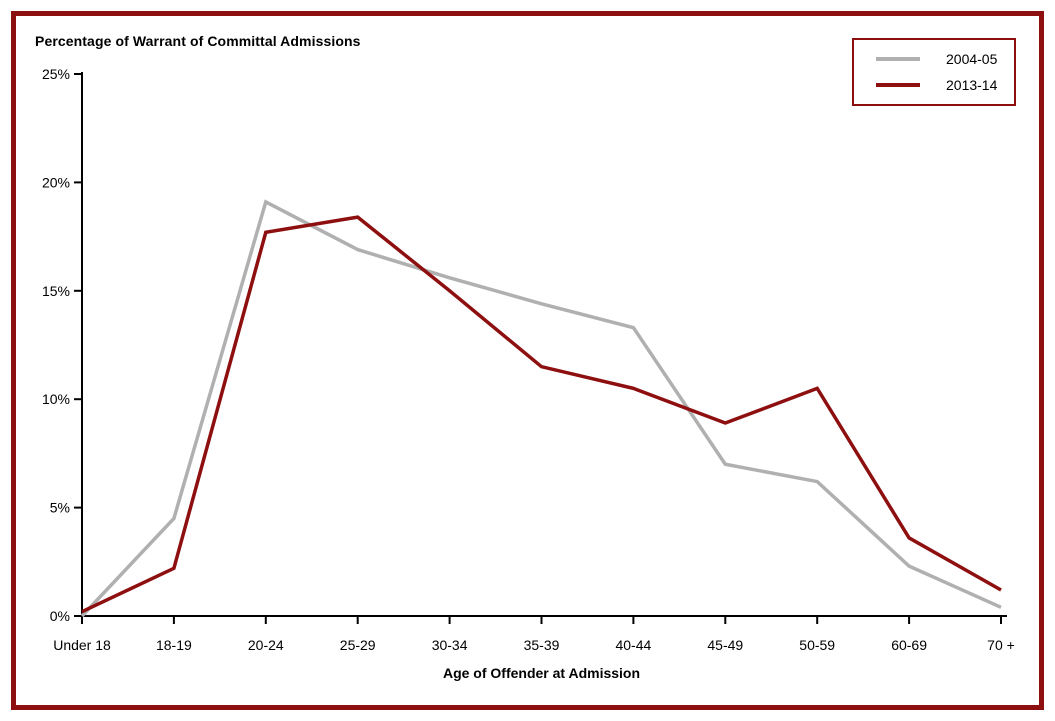  I want to click on y-tick-label: 0%, so click(60, 616).